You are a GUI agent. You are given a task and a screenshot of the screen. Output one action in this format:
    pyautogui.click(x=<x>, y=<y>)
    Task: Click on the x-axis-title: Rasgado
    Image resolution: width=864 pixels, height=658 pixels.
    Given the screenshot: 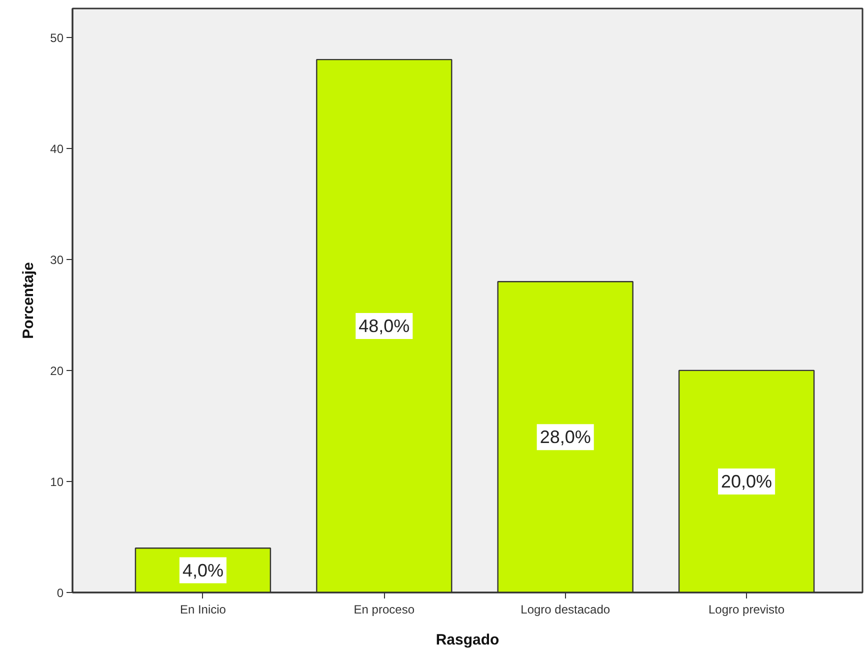 What is the action you would take?
    pyautogui.click(x=468, y=640)
    